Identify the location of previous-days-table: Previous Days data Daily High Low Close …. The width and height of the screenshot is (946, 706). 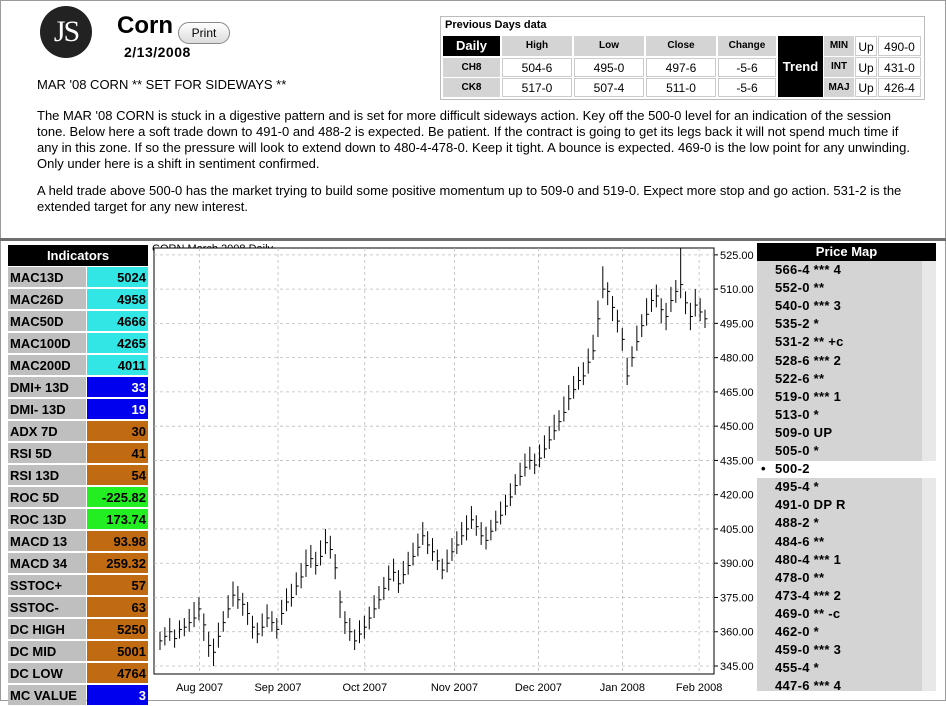
(682, 58).